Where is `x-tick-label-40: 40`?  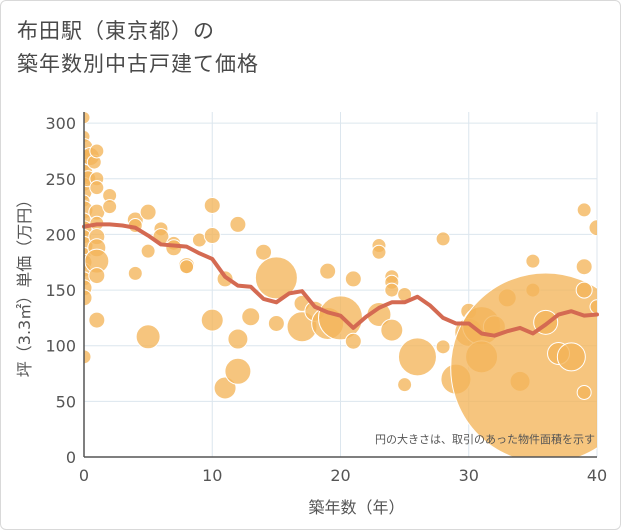
x-tick-label-40: 40 is located at coordinates (597, 475).